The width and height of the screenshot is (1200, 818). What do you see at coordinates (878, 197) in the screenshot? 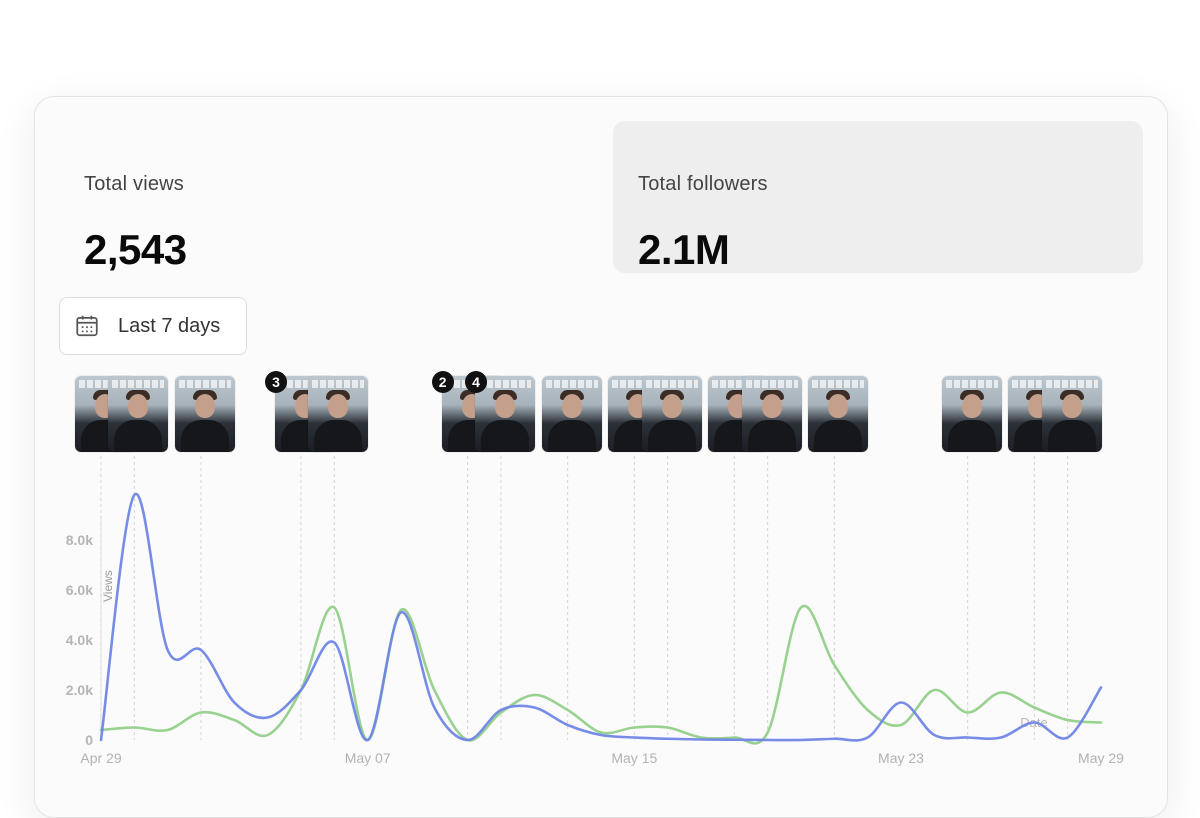
I see `total-followers-stat: Total followers 2.1M` at bounding box center [878, 197].